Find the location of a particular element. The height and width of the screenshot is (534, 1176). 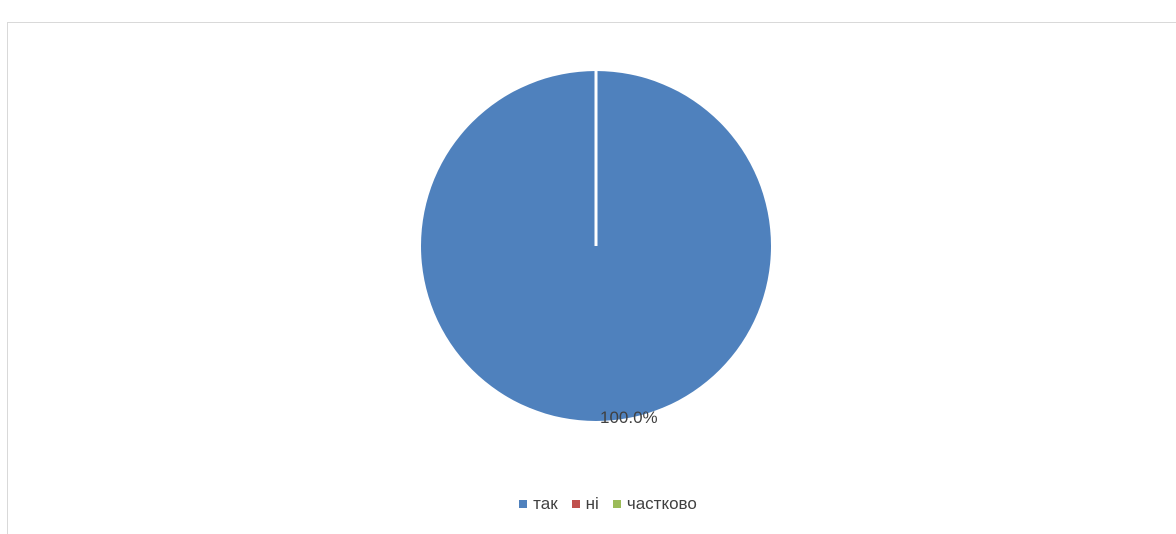

legend-item-0: так is located at coordinates (538, 504).